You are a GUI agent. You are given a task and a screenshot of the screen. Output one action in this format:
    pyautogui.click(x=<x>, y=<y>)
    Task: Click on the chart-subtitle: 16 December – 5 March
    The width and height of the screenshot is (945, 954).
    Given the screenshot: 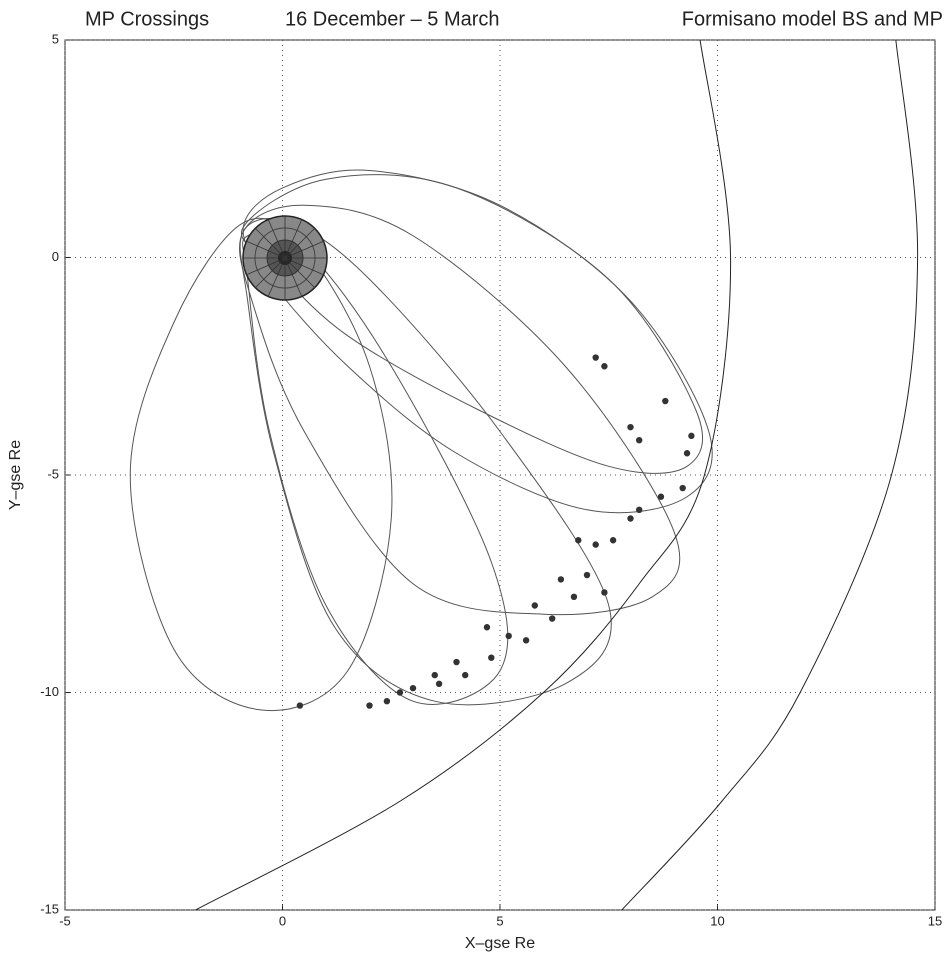 What is the action you would take?
    pyautogui.click(x=392, y=19)
    